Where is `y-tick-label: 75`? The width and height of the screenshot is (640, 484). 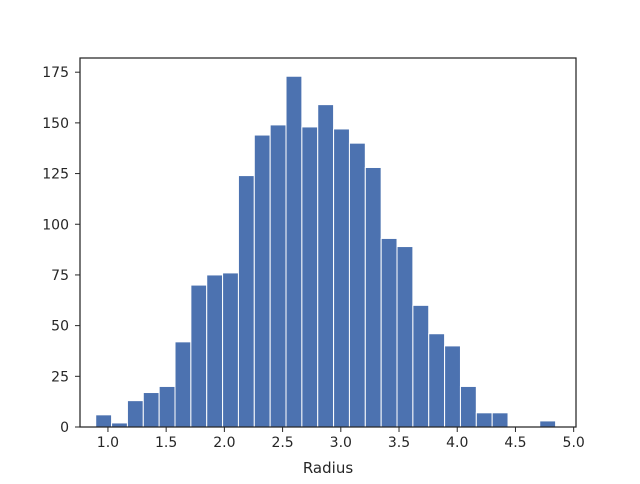 y-tick-label: 75 is located at coordinates (60, 276).